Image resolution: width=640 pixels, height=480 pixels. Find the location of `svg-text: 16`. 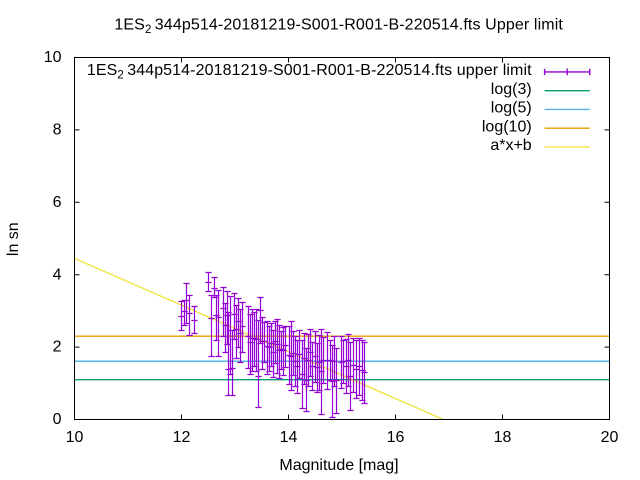

svg-text: 16 is located at coordinates (396, 437).